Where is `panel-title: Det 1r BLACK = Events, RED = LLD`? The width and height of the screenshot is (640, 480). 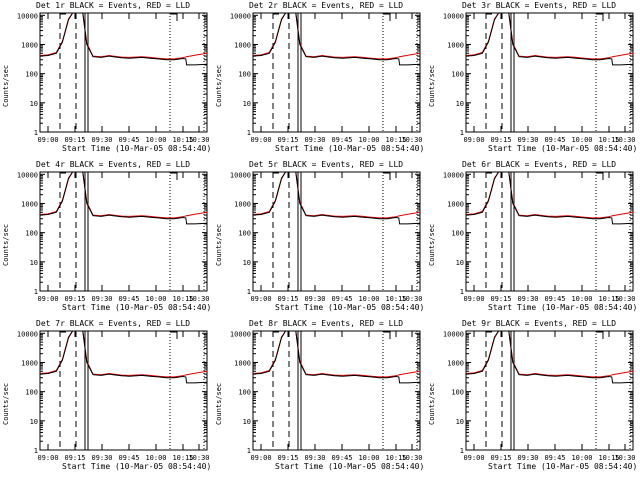 panel-title: Det 1r BLACK = Events, RED = LLD is located at coordinates (113, 5).